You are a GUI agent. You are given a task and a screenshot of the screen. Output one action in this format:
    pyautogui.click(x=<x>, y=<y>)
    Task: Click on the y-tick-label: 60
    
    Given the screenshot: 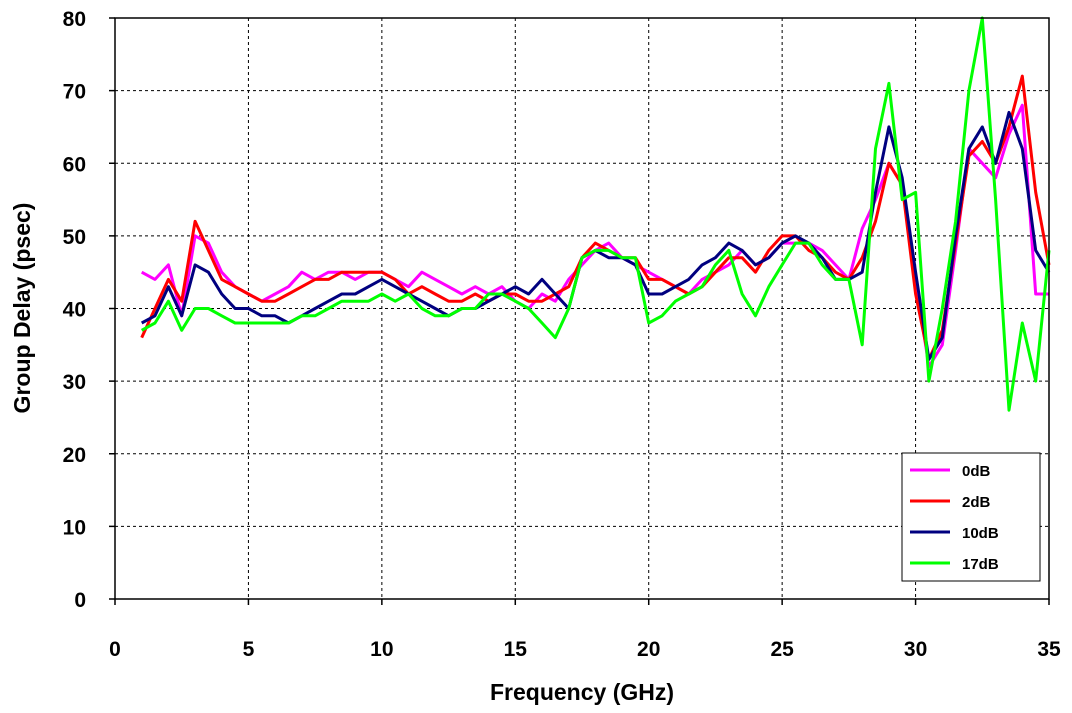 What is the action you would take?
    pyautogui.click(x=74, y=164)
    